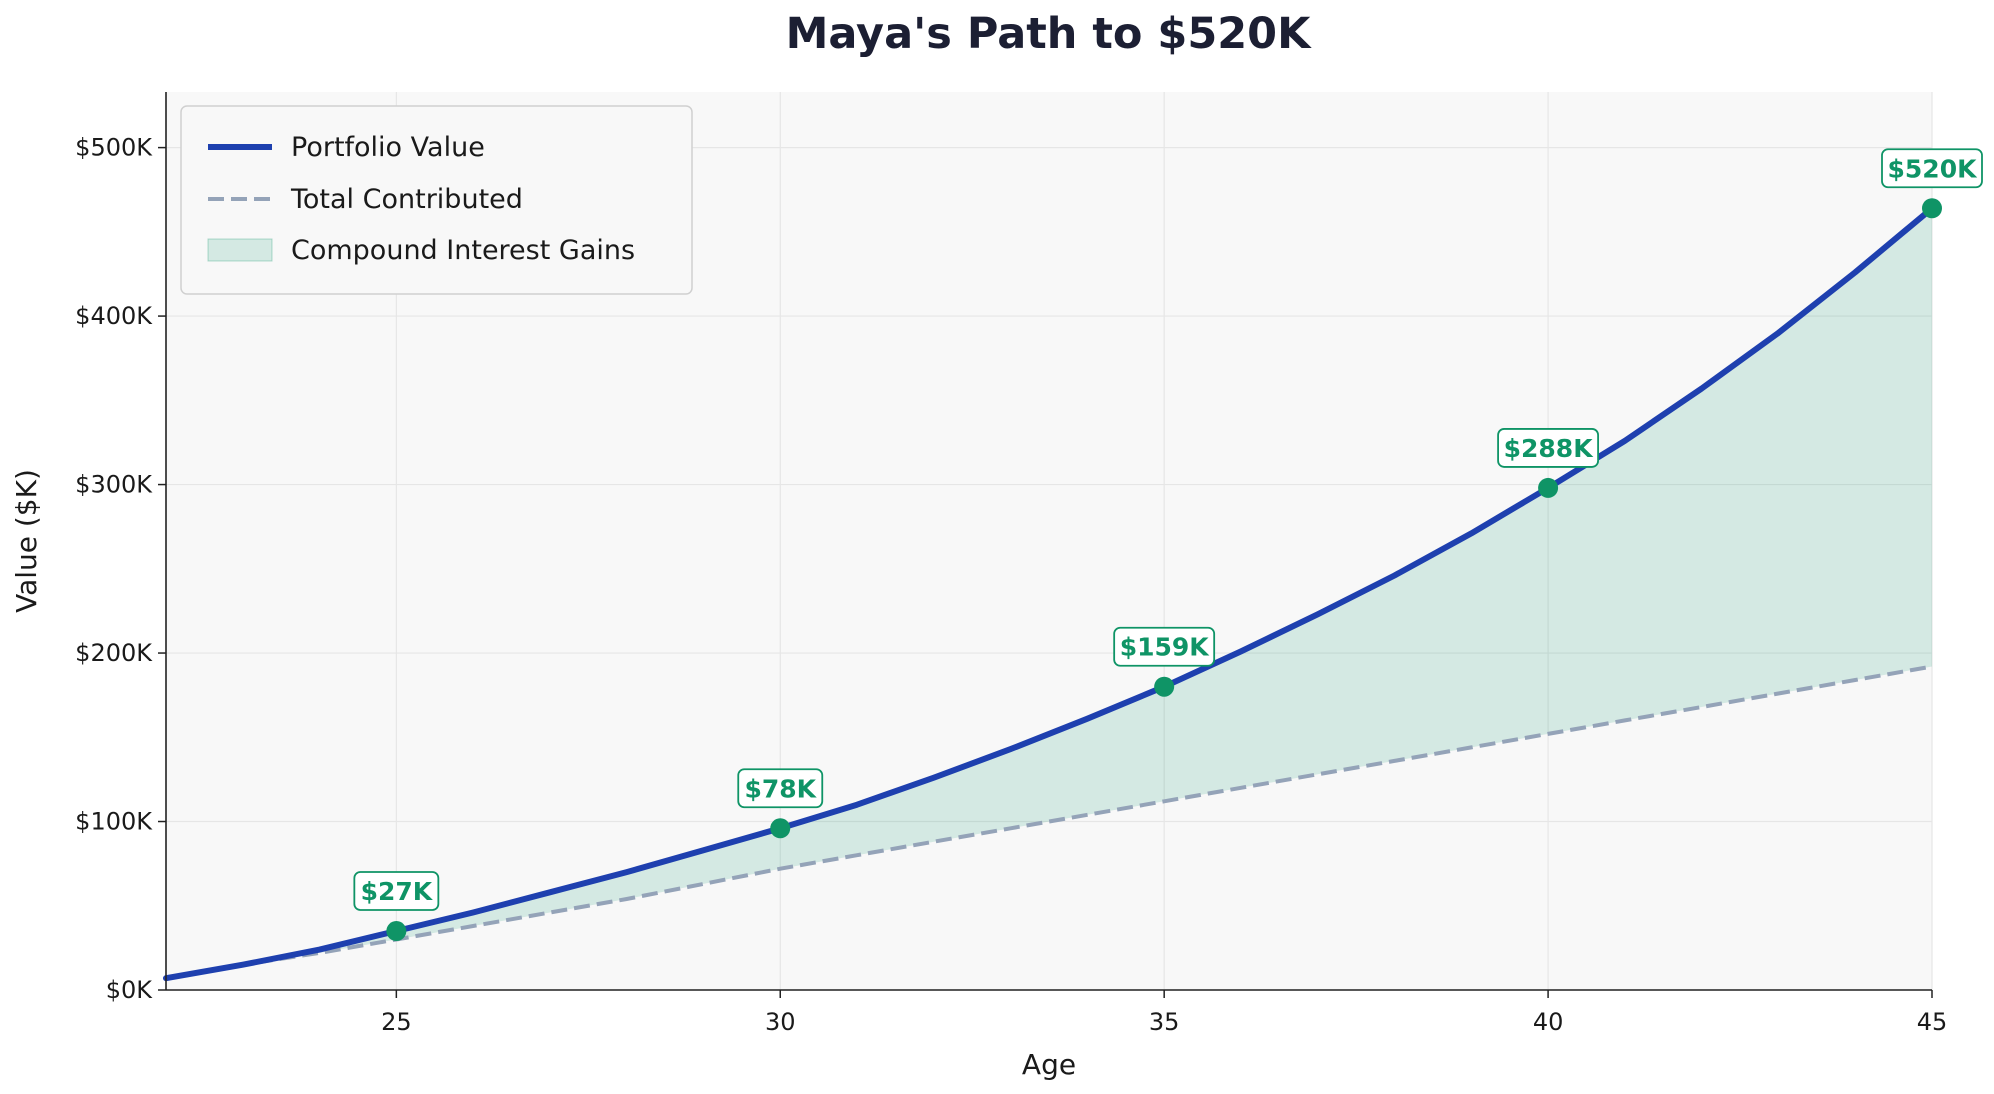  What do you see at coordinates (114, 316) in the screenshot?
I see `y-tick-label: $400K` at bounding box center [114, 316].